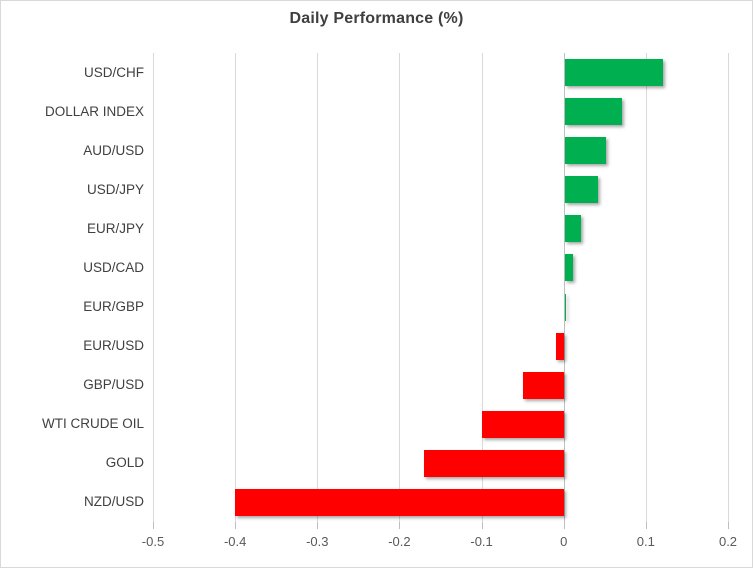  What do you see at coordinates (113, 346) in the screenshot?
I see `category-label-eur-usd: EUR/USD` at bounding box center [113, 346].